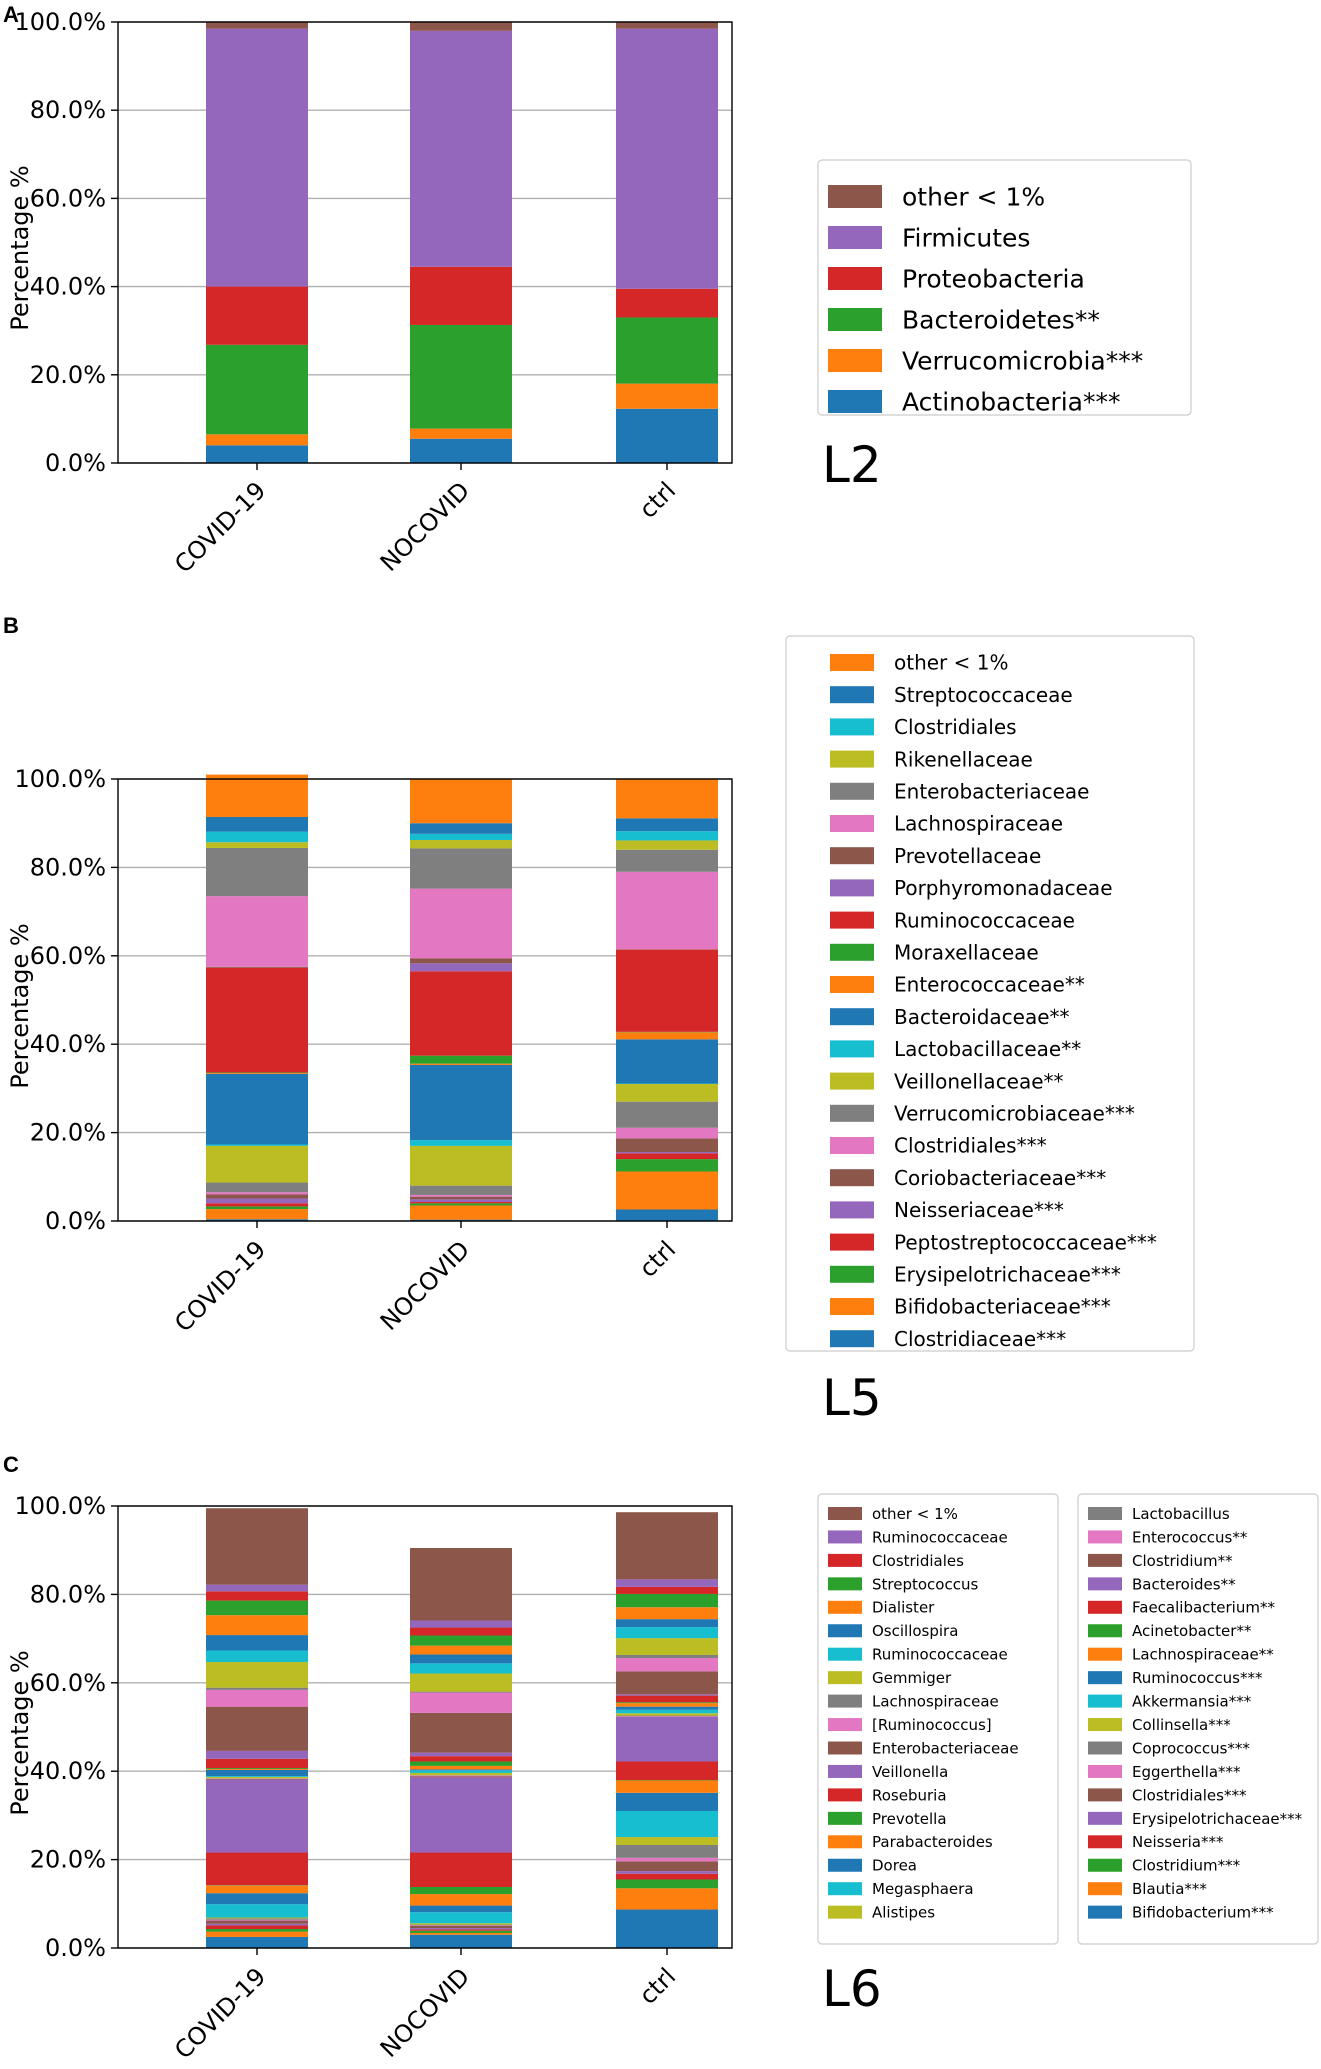 Image resolution: width=1321 pixels, height=2069 pixels. What do you see at coordinates (20, 1732) in the screenshot?
I see `panel-c-ylabel: Percentage %` at bounding box center [20, 1732].